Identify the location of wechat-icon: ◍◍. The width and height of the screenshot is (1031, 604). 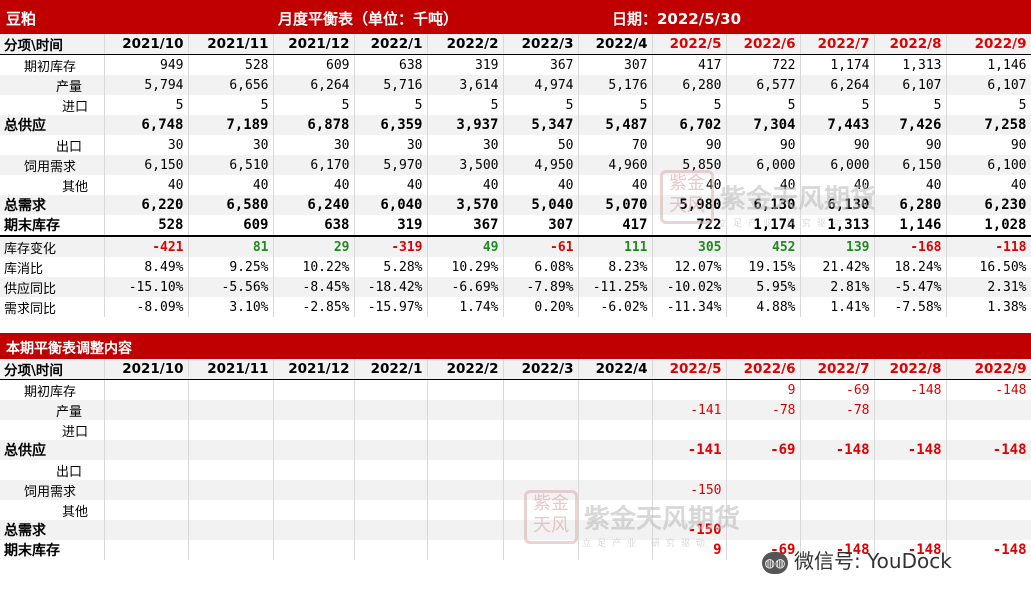
(775, 562).